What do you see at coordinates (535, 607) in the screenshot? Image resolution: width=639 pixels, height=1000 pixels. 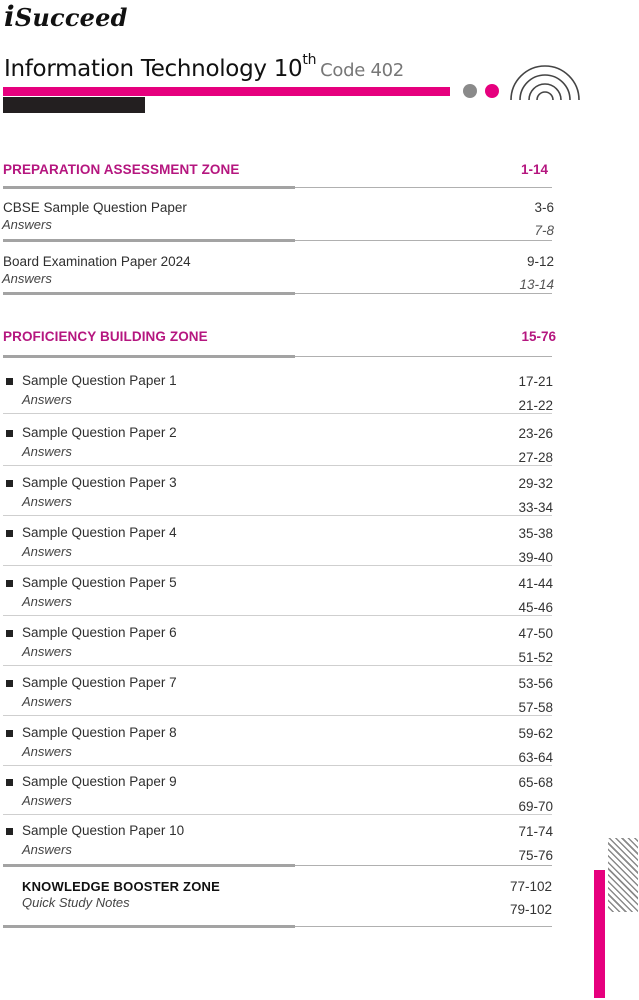 I see `page-range: 45-46` at bounding box center [535, 607].